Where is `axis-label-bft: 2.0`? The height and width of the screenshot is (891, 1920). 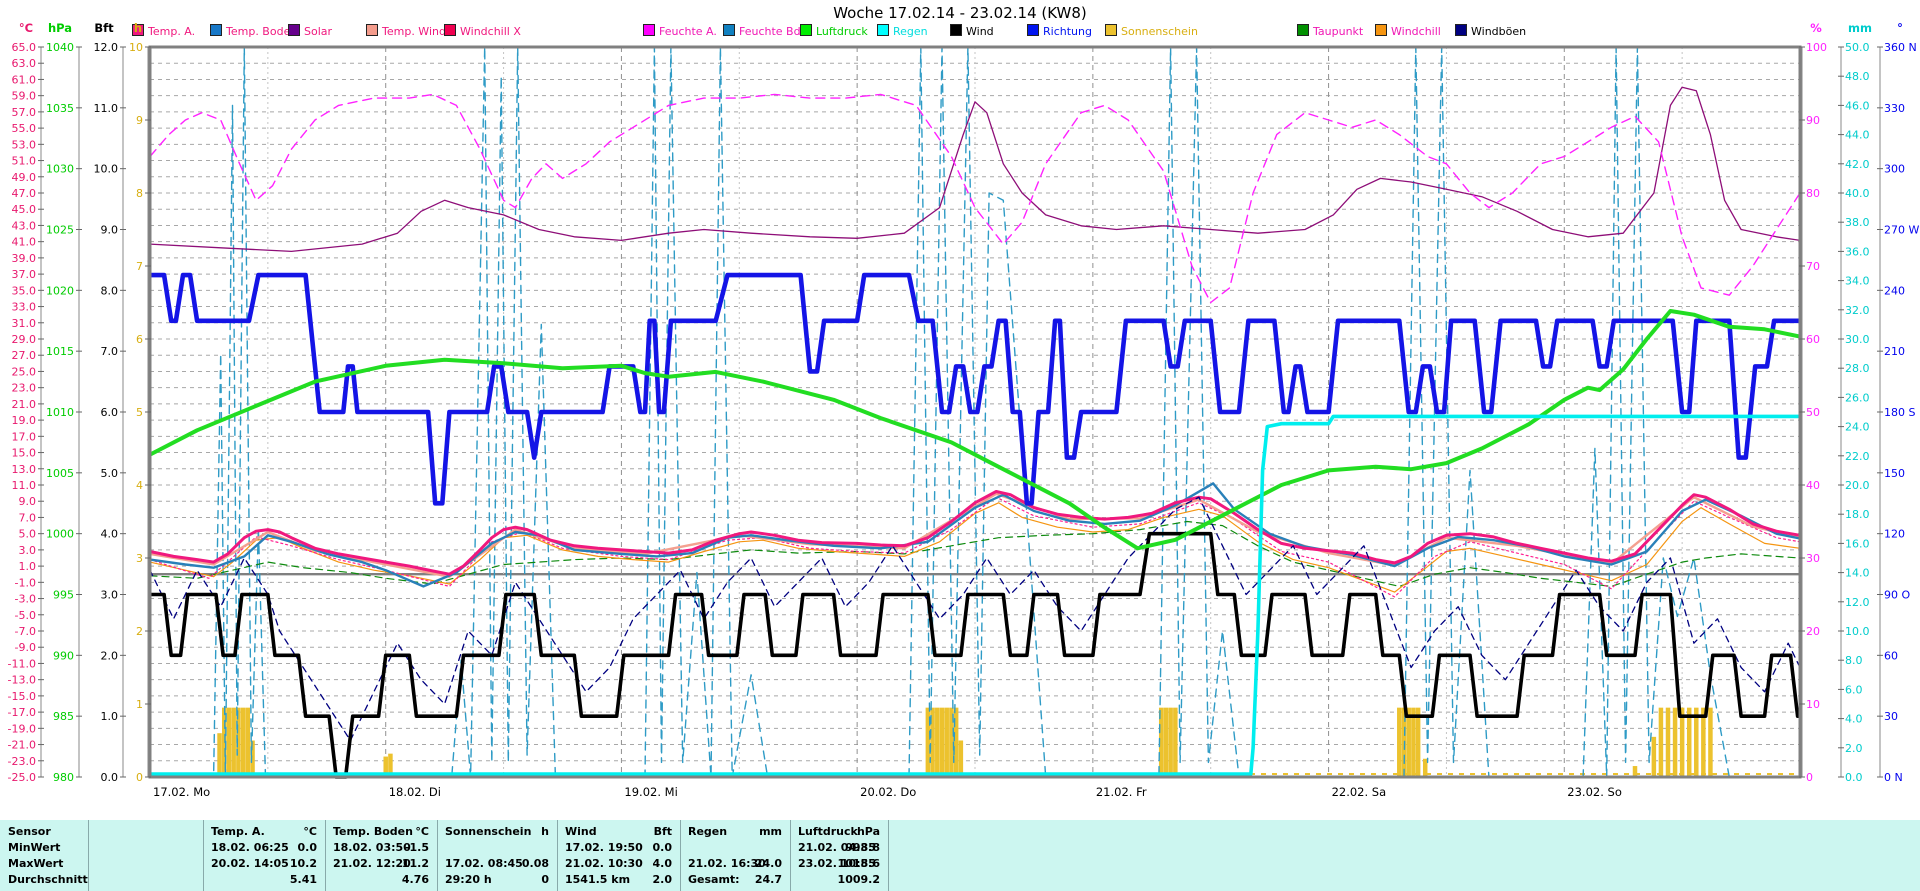
axis-label-bft: 2.0 is located at coordinates (110, 655).